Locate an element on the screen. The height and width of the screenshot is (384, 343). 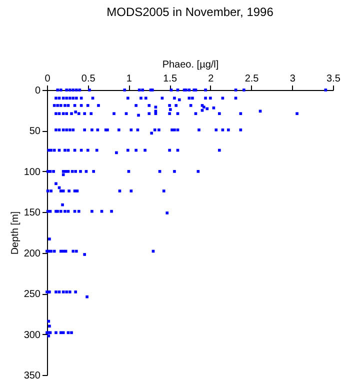
x-axis-title: Phaeo. [µg/l] is located at coordinates (190, 65).